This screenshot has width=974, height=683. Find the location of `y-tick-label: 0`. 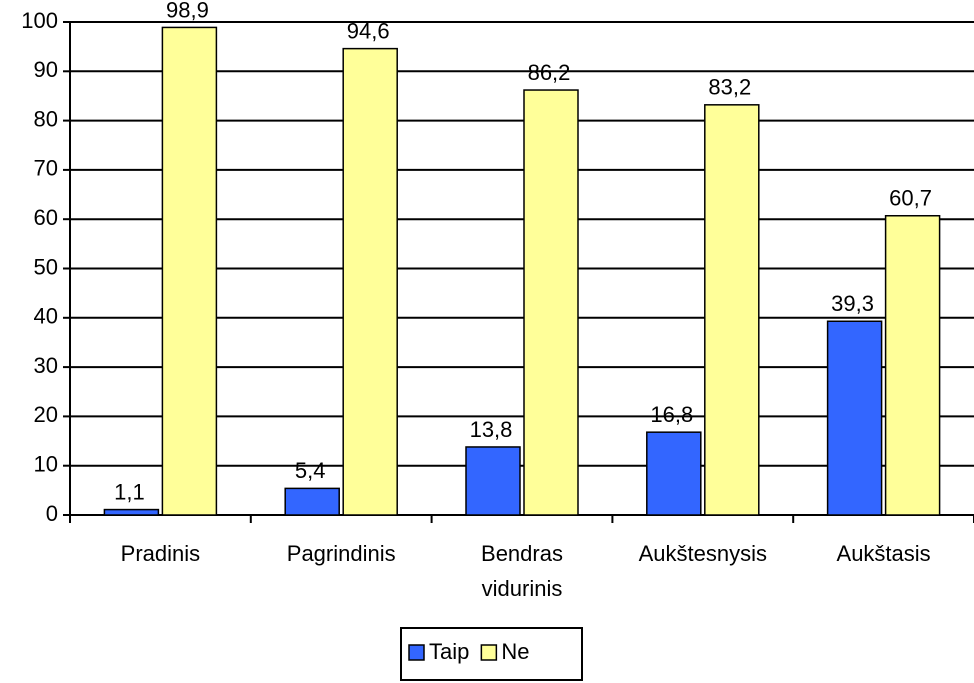

y-tick-label: 0 is located at coordinates (52, 513).